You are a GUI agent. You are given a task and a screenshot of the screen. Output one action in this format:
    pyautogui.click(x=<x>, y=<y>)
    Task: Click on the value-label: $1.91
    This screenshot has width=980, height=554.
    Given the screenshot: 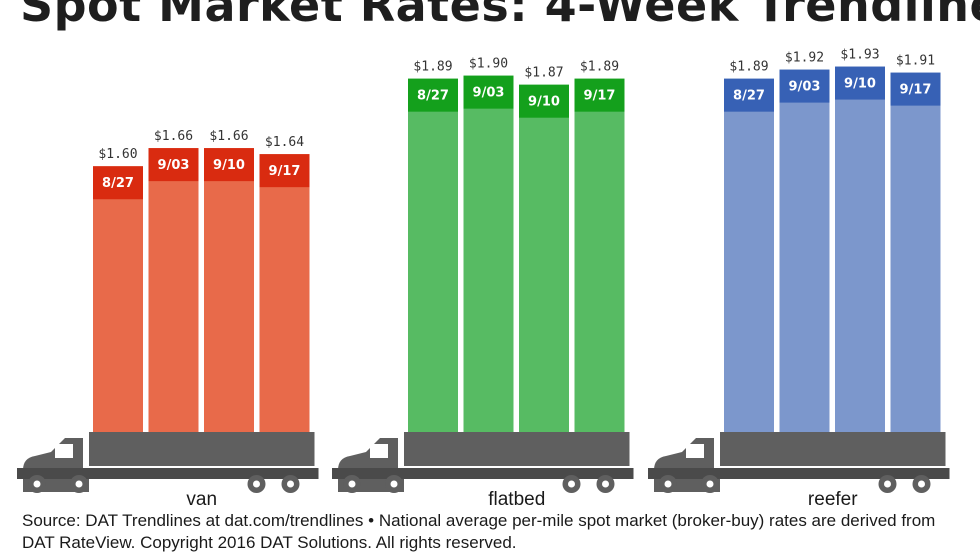 What is the action you would take?
    pyautogui.click(x=915, y=61)
    